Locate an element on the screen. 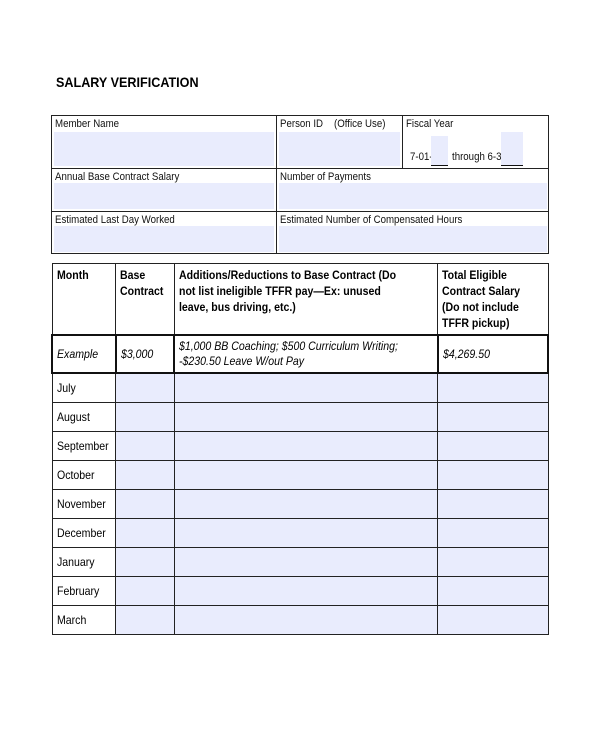 The height and width of the screenshot is (730, 600). table-row: November is located at coordinates (300, 504).